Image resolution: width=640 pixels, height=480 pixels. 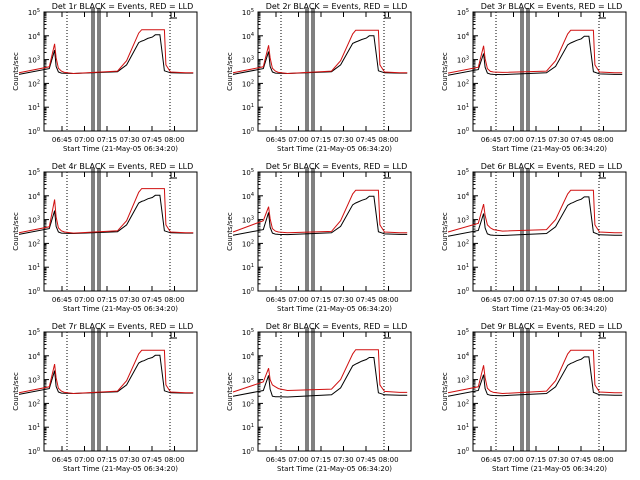 I want to click on chart-title: Det 2r BLACK = Events, RED = LLD, so click(x=337, y=6).